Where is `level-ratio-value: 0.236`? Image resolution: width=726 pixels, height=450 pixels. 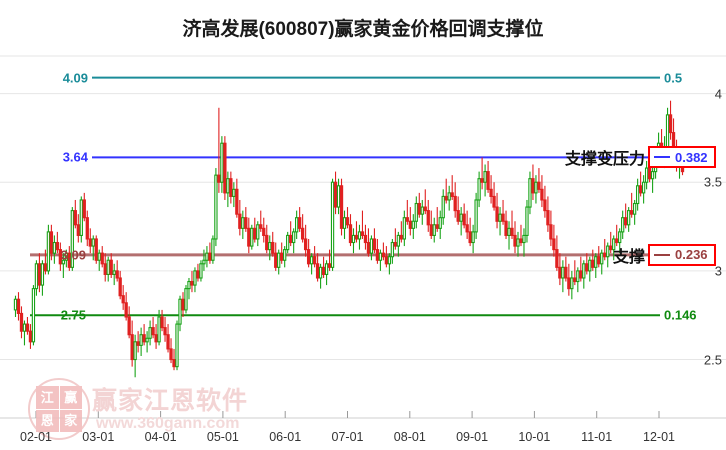
level-ratio-value: 0.236 is located at coordinates (691, 255).